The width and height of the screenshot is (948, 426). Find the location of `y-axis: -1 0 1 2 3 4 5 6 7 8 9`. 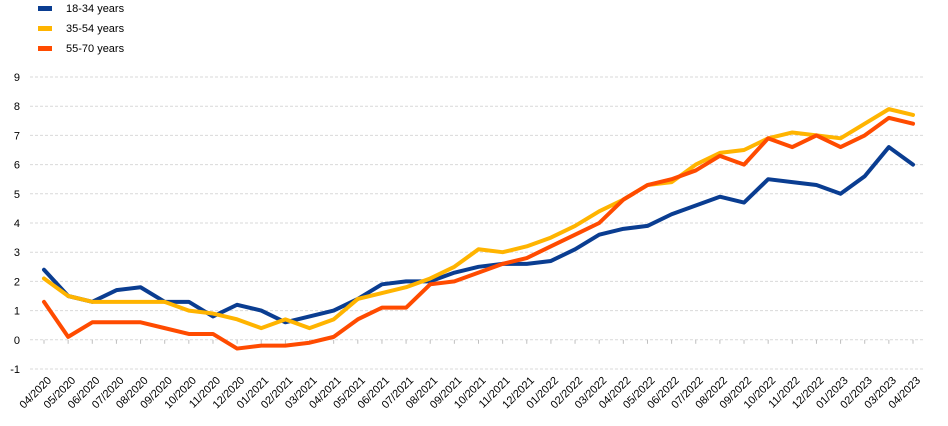

y-axis: -1 0 1 2 3 4 5 6 7 8 9 is located at coordinates (15, 224).